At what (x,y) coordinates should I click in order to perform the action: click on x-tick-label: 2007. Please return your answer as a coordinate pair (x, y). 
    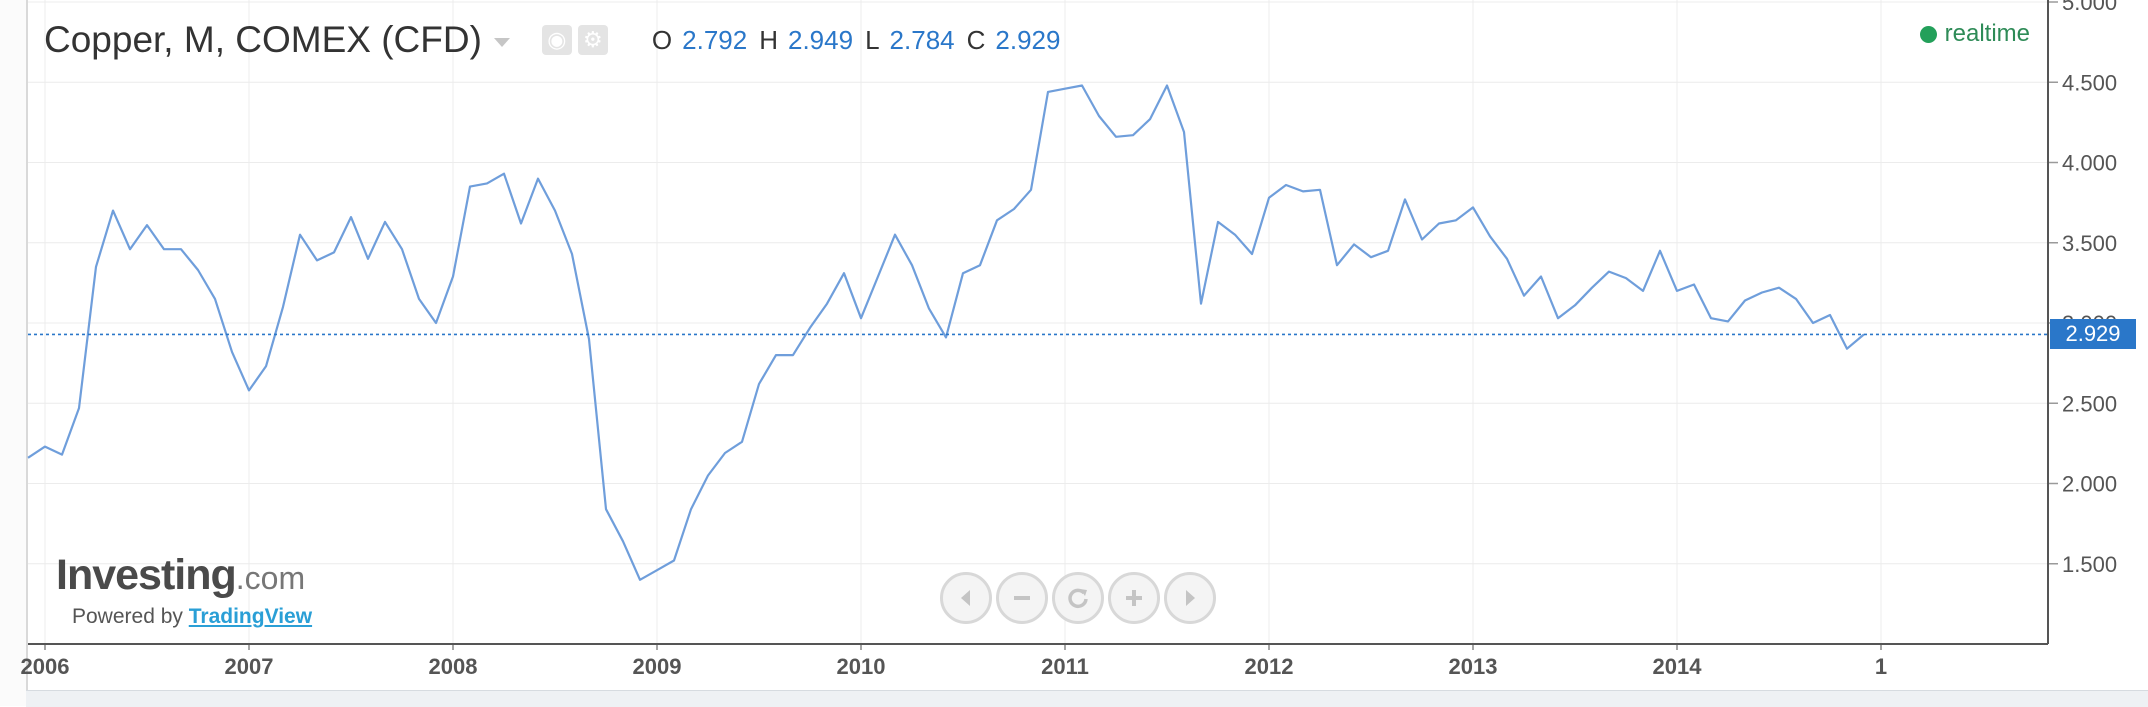
    Looking at the image, I should click on (249, 666).